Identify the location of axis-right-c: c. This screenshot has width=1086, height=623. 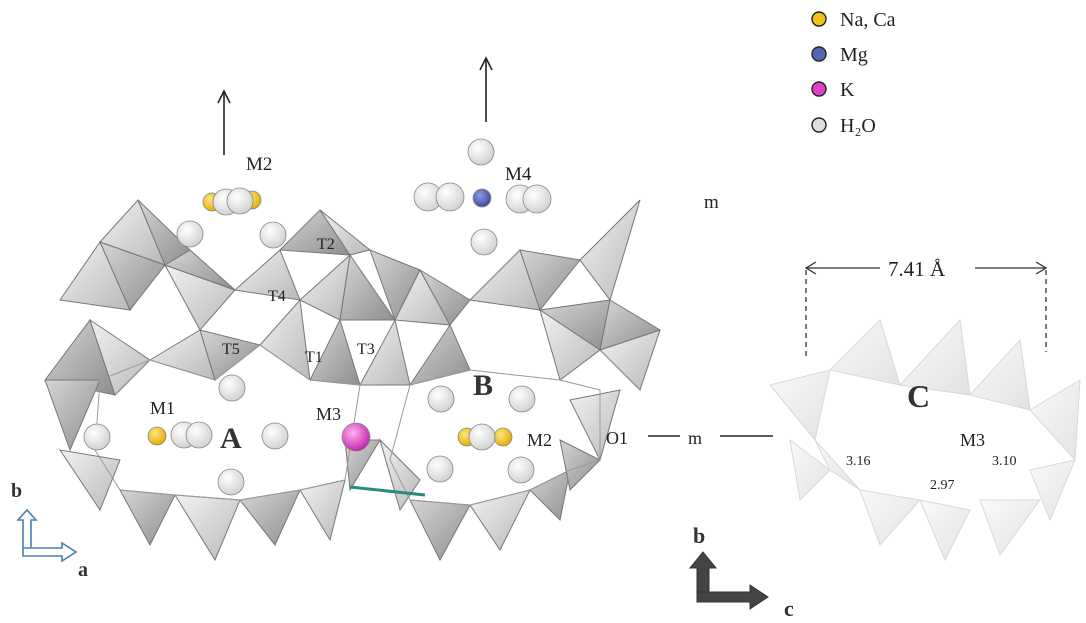
(789, 608).